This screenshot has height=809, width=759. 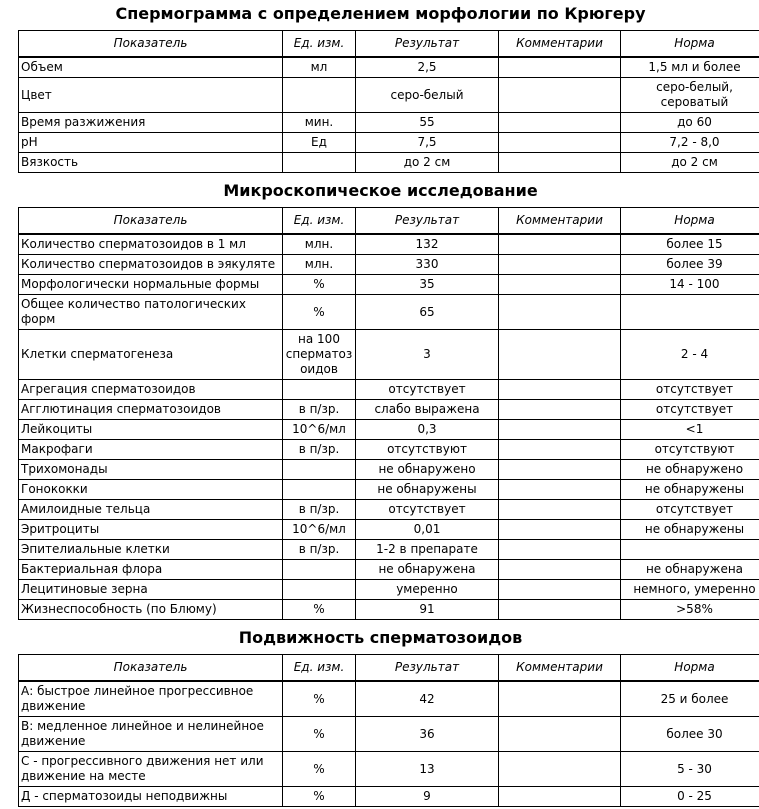 What do you see at coordinates (151, 590) in the screenshot?
I see `cell-indicator: Лецитиновые зерна` at bounding box center [151, 590].